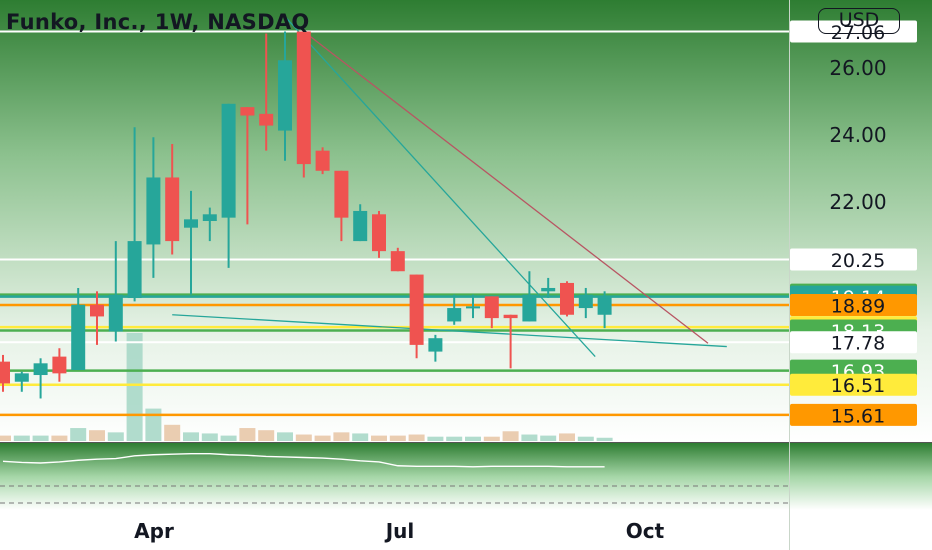 The image size is (932, 550). What do you see at coordinates (858, 33) in the screenshot?
I see `level-price-label: 27.06` at bounding box center [858, 33].